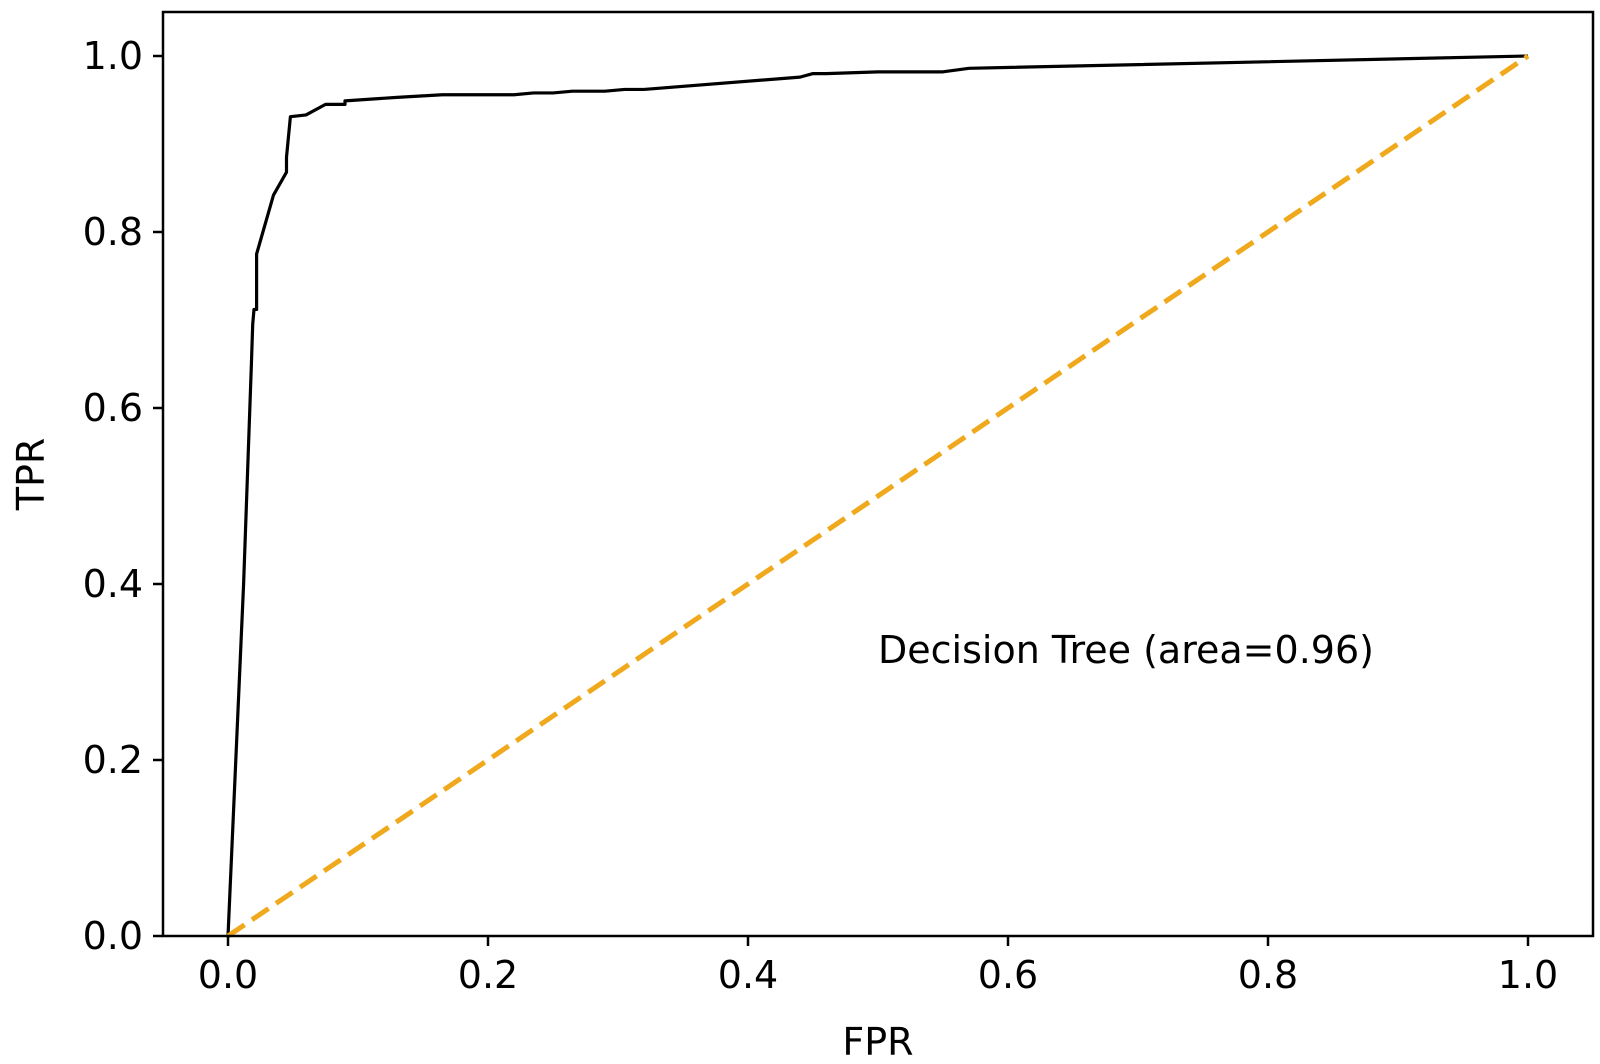  Describe the element at coordinates (113, 584) in the screenshot. I see `y-tick-label: 0.4` at that location.